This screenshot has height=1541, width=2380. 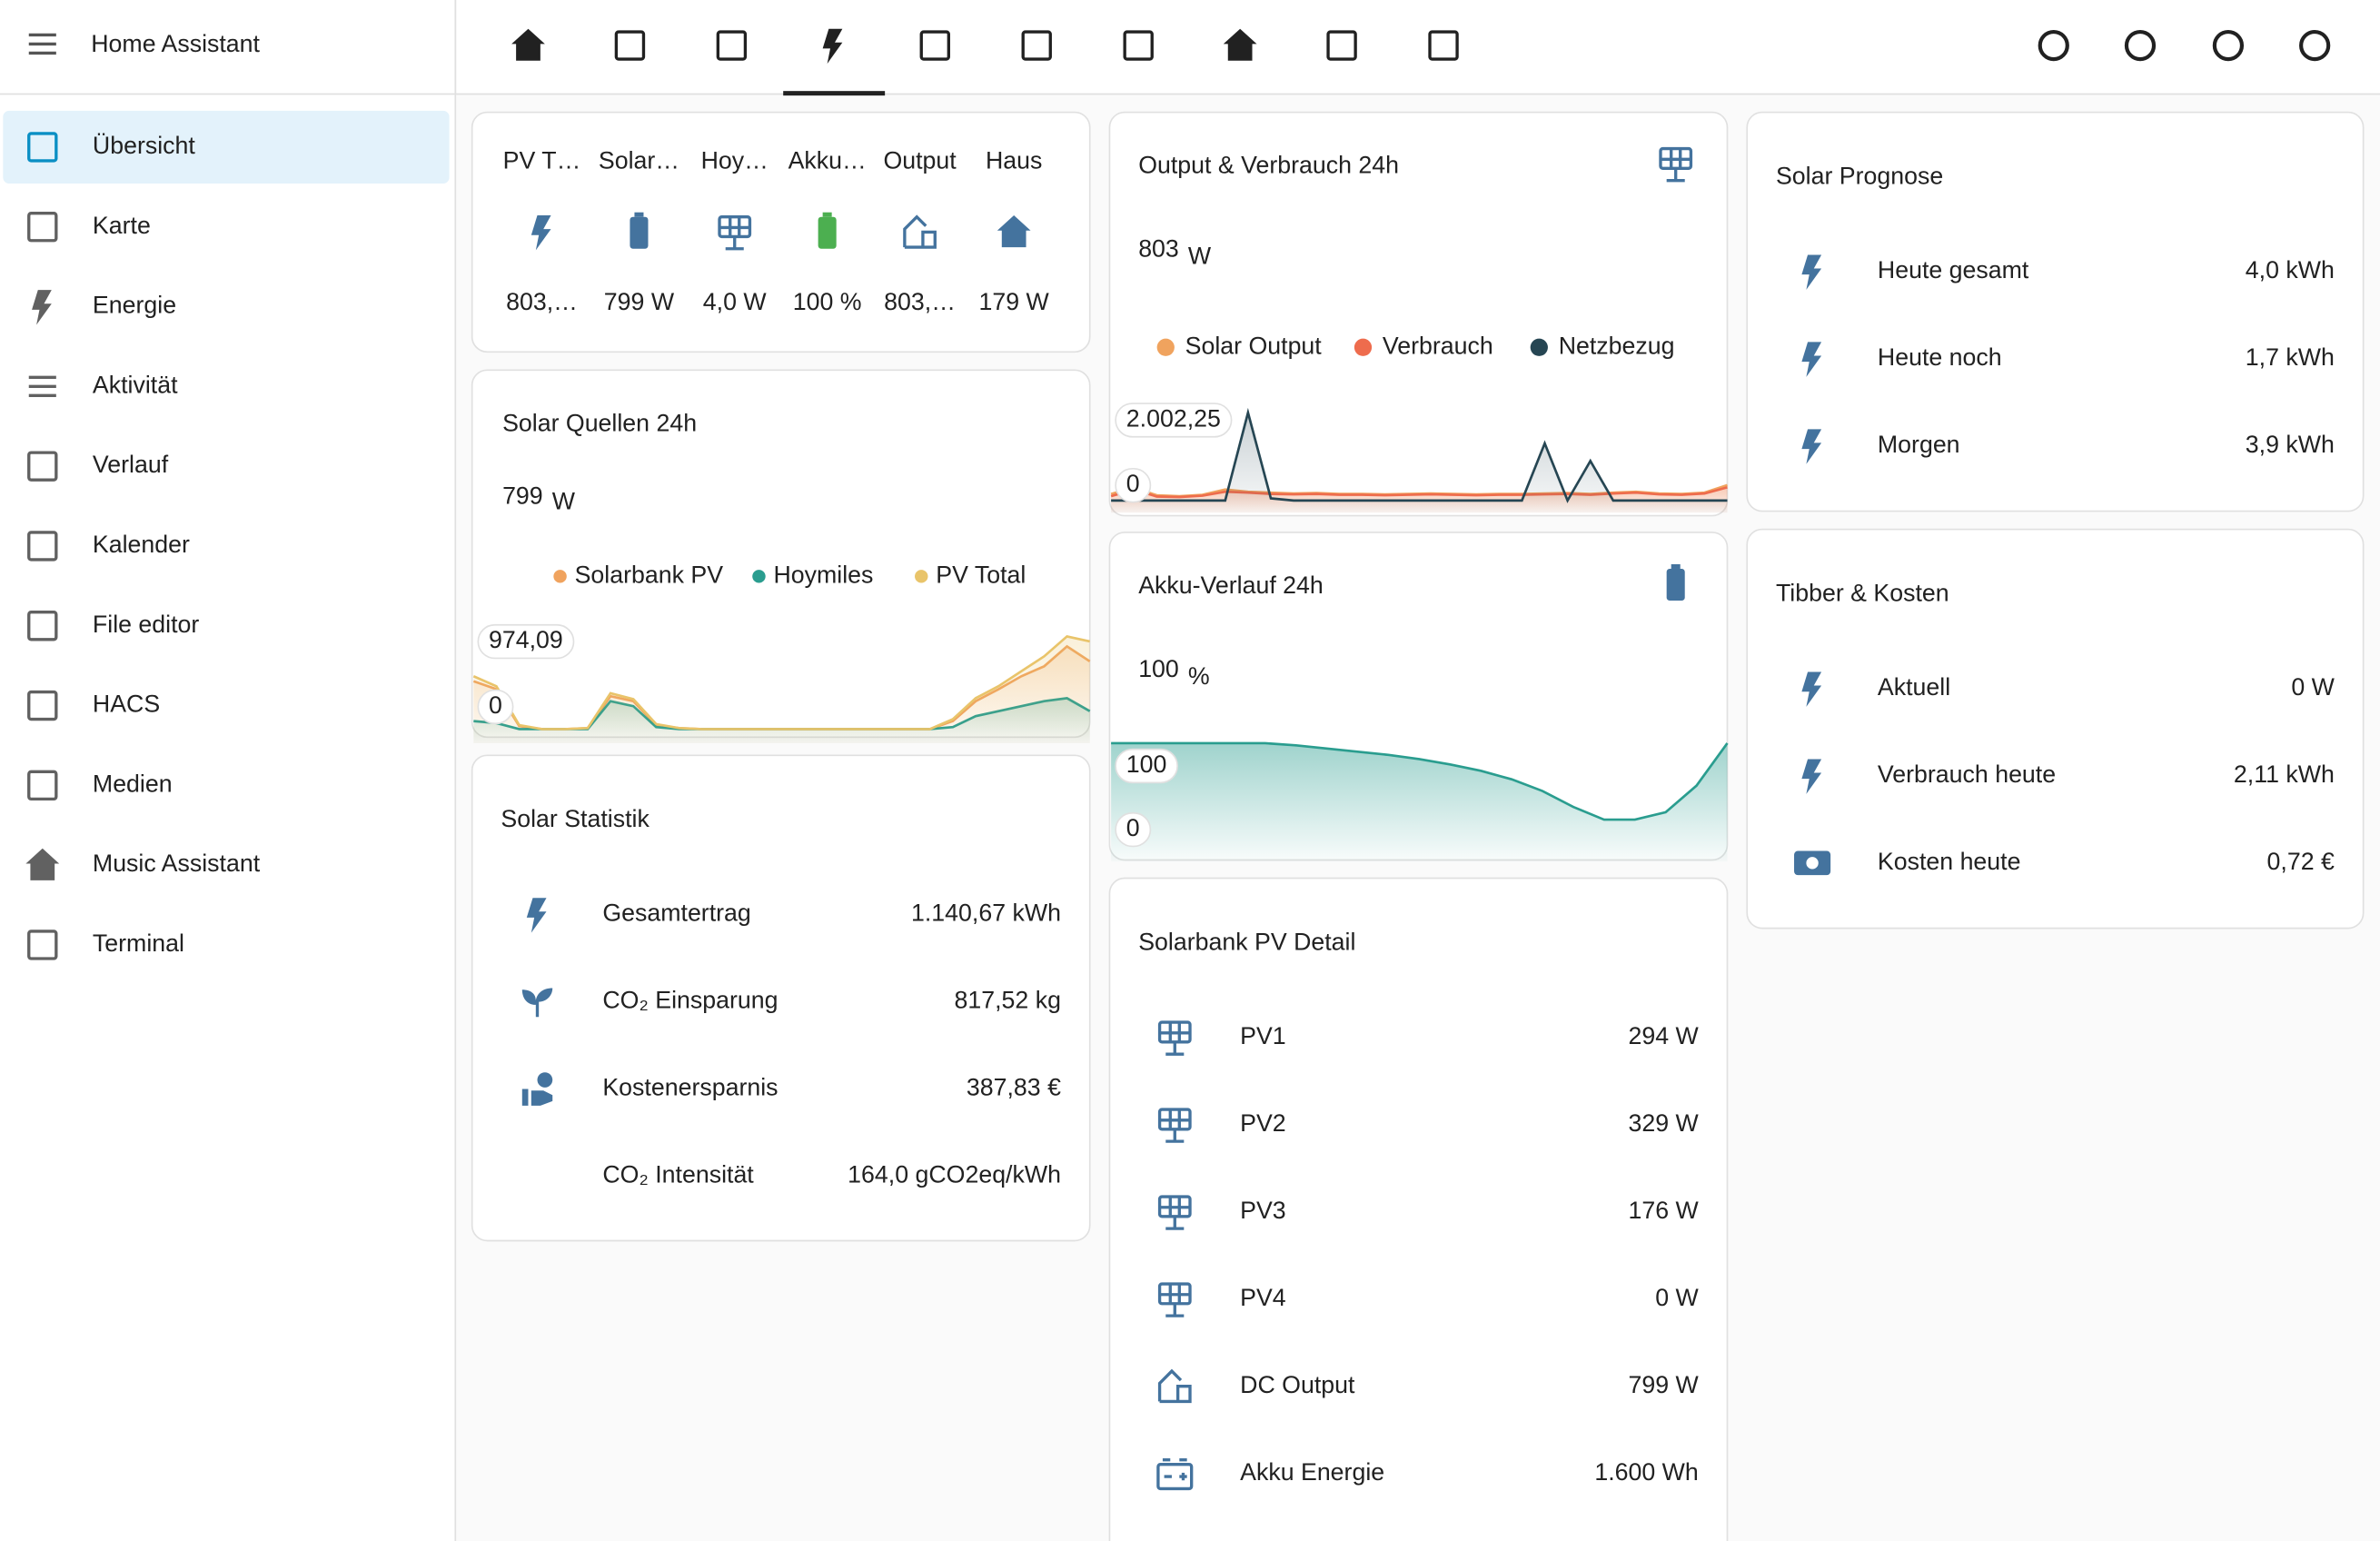 I want to click on card-title: Solarbank PV Detail, so click(x=1246, y=942).